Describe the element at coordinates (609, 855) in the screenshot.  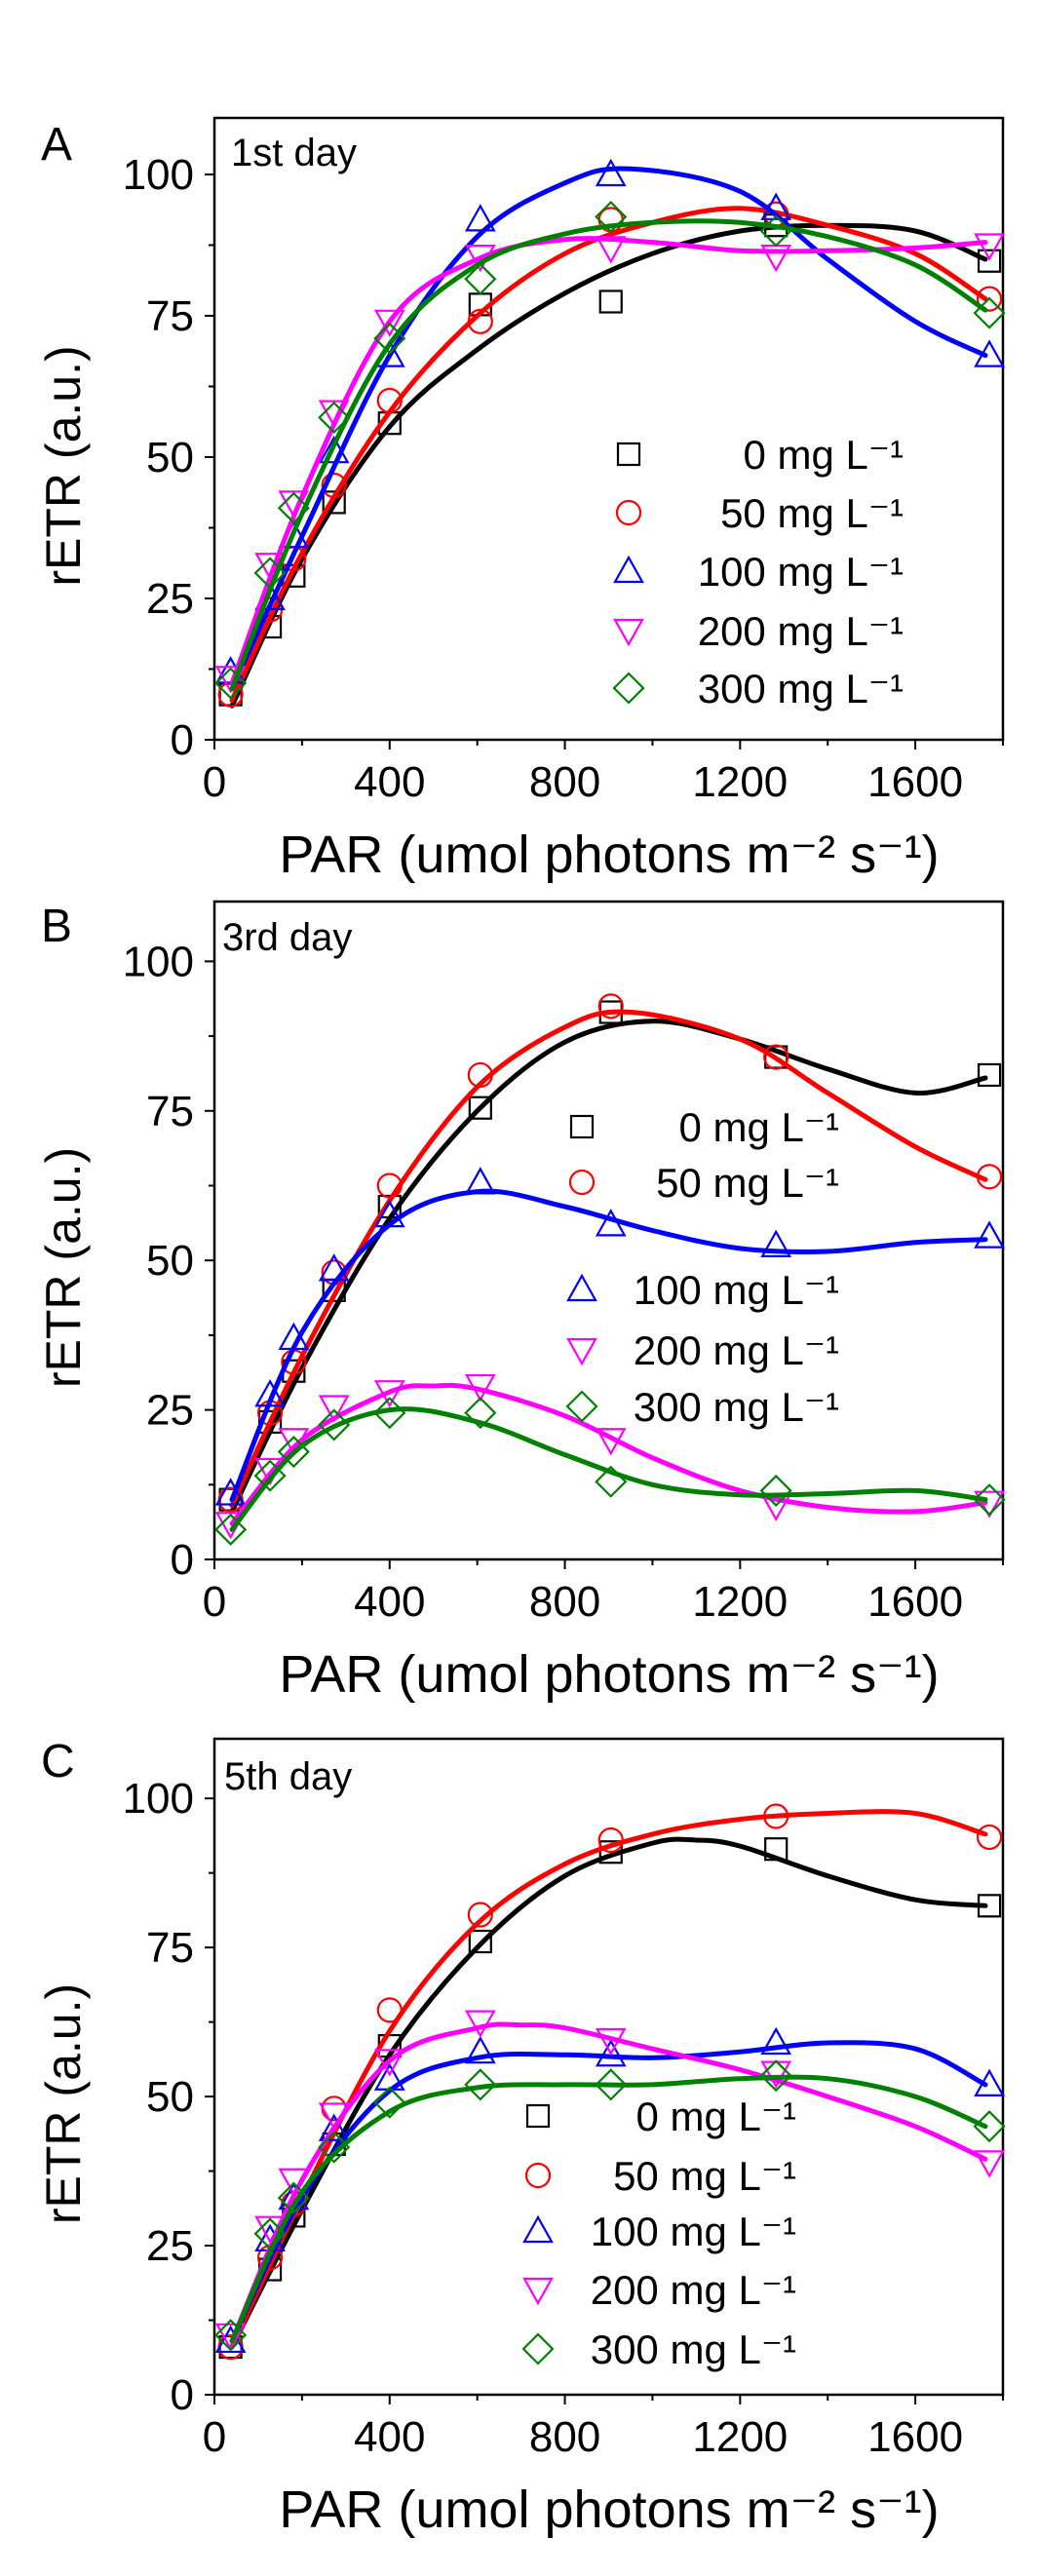
I see `x-axis-title: PAR (umol photons m⁻² s⁻¹)` at that location.